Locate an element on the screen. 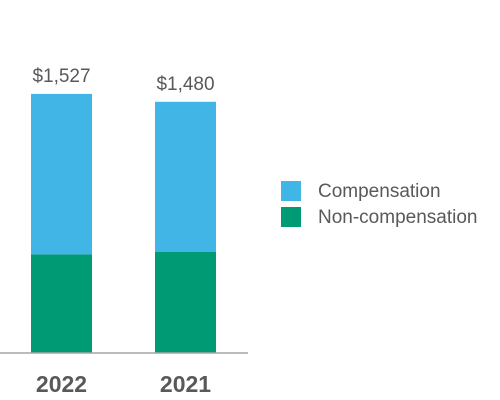  legend-swatch-compensation is located at coordinates (291, 191).